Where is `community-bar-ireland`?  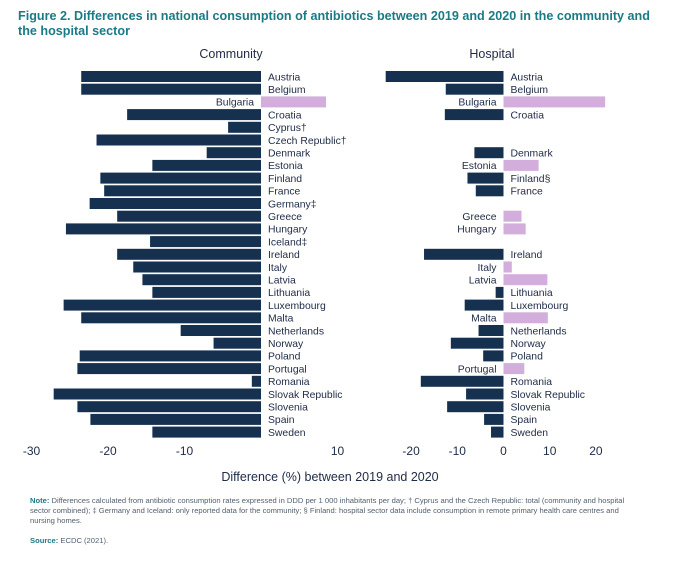 community-bar-ireland is located at coordinates (189, 254).